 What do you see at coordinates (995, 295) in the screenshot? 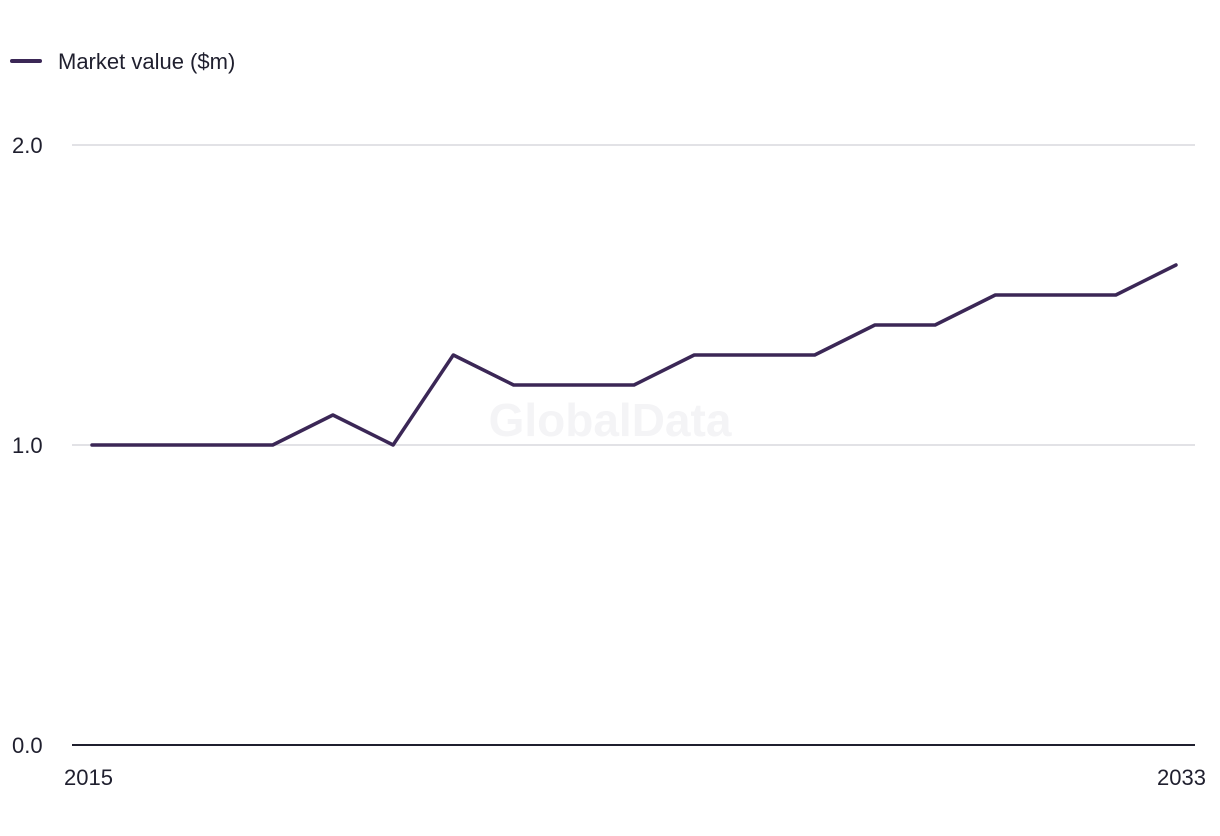
I see `data-point-2030` at bounding box center [995, 295].